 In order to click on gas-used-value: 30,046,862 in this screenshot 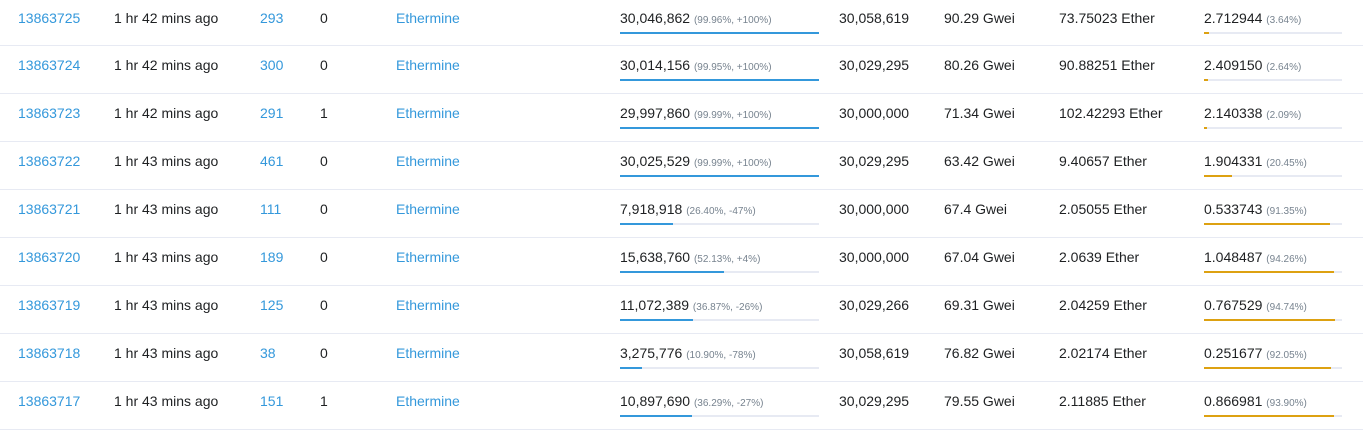, I will do `click(655, 18)`.